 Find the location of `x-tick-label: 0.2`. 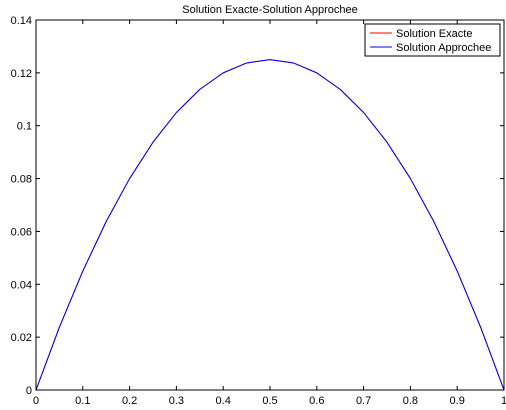

x-tick-label: 0.2 is located at coordinates (129, 401).